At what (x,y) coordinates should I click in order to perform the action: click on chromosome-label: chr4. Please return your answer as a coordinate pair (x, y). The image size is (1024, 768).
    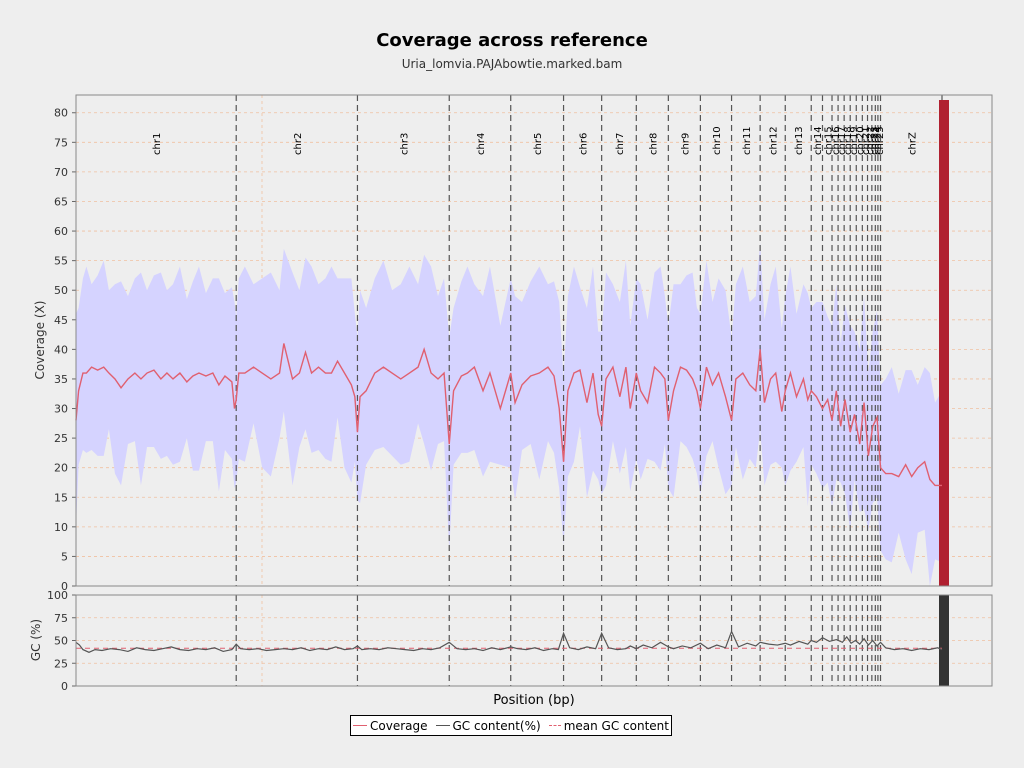
    Looking at the image, I should click on (481, 144).